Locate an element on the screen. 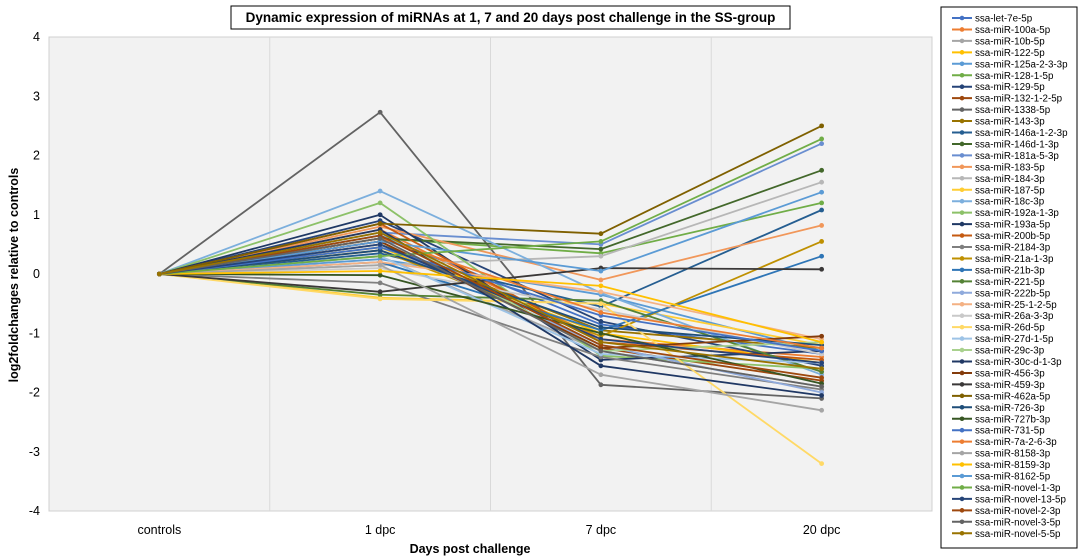 The image size is (1084, 558). legend-item: ssa-miR-456-3p is located at coordinates (998, 373).